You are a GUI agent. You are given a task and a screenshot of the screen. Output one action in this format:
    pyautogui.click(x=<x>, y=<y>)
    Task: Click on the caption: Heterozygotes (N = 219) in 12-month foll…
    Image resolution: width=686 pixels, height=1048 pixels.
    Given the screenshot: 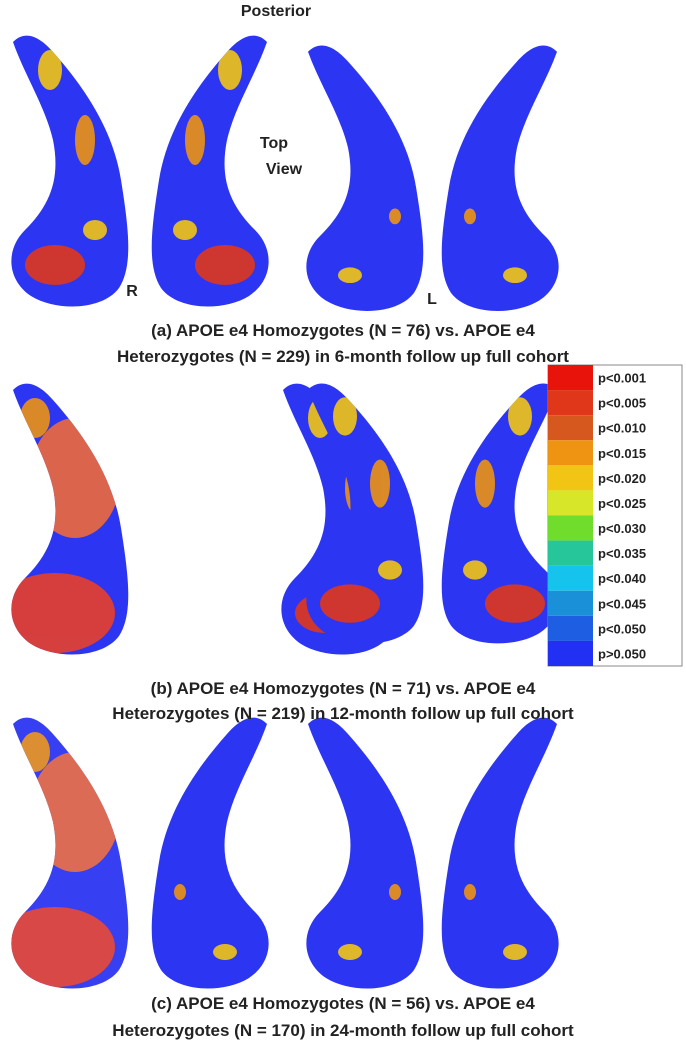 What is the action you would take?
    pyautogui.click(x=343, y=713)
    